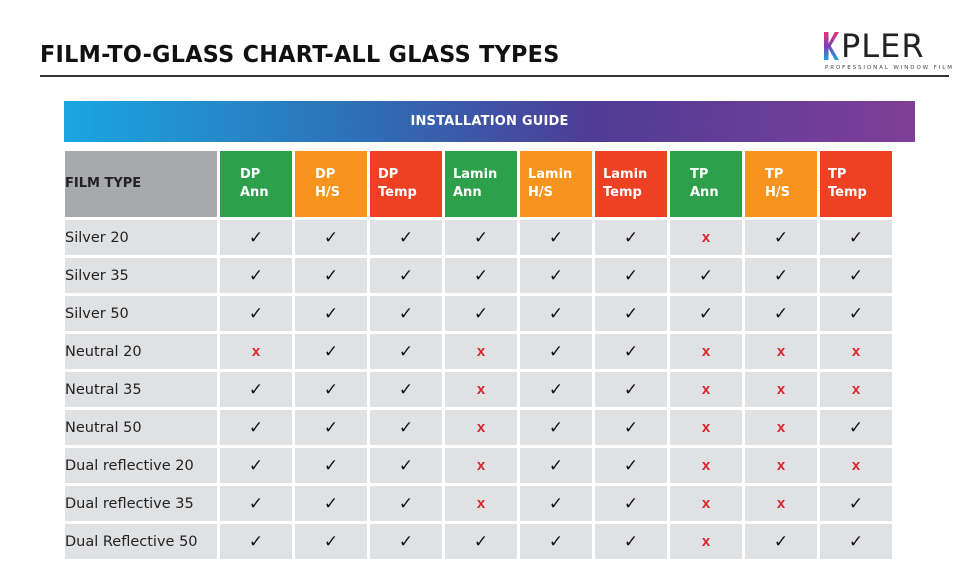 Image resolution: width=960 pixels, height=562 pixels. What do you see at coordinates (489, 121) in the screenshot?
I see `installation-guide-banner: INSTALLATION GUIDE` at bounding box center [489, 121].